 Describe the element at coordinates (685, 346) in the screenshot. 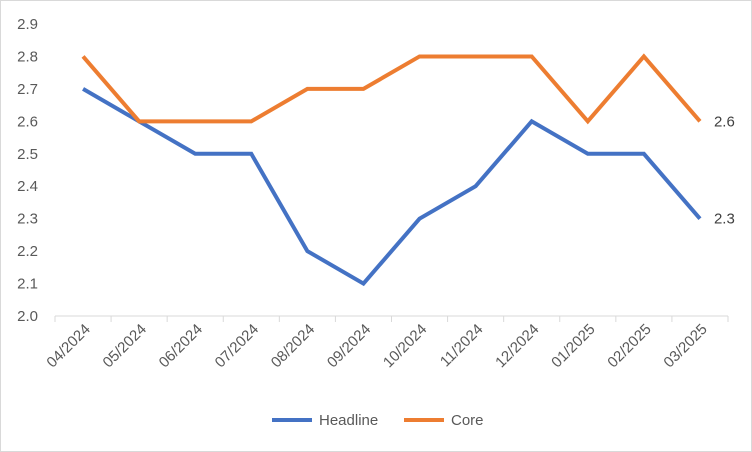

I see `x-tick-label: 03/2025` at that location.